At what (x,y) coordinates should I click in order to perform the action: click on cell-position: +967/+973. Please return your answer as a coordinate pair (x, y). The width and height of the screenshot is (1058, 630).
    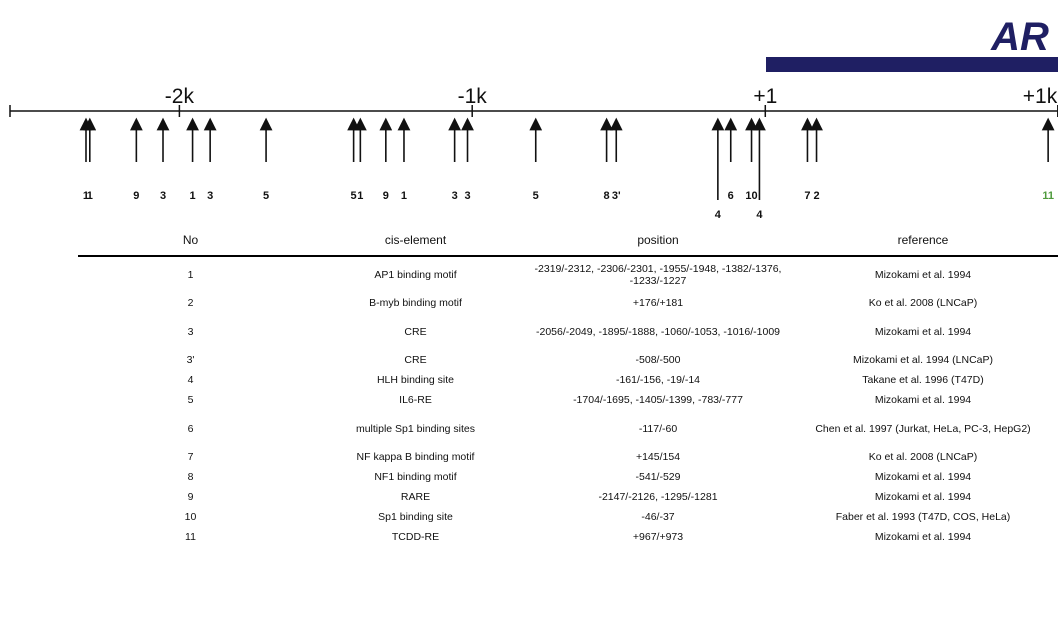
    Looking at the image, I should click on (658, 537).